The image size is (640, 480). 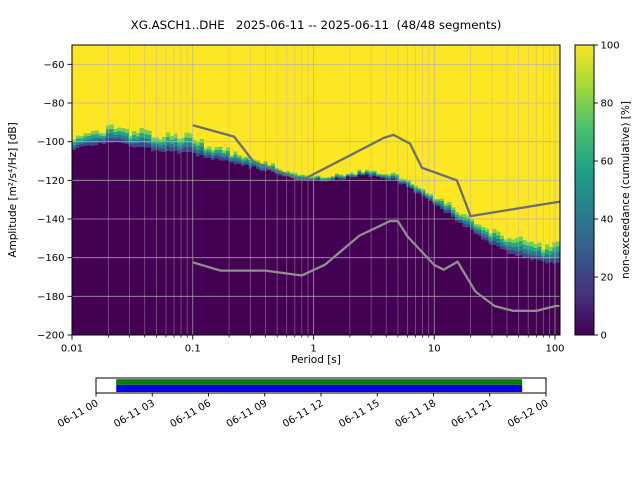 What do you see at coordinates (416, 414) in the screenshot?
I see `timeline-tick-label: 06-11 18` at bounding box center [416, 414].